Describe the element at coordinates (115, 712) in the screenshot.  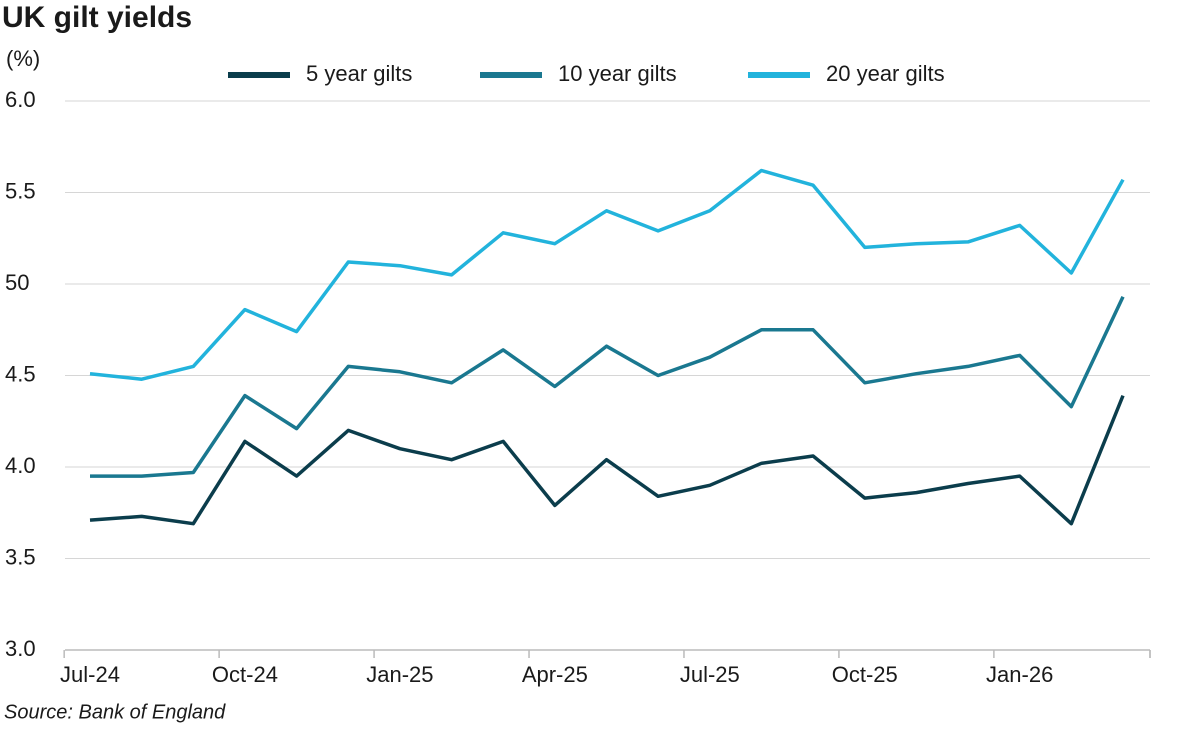
I see `source-note: Source: Bank of England` at that location.